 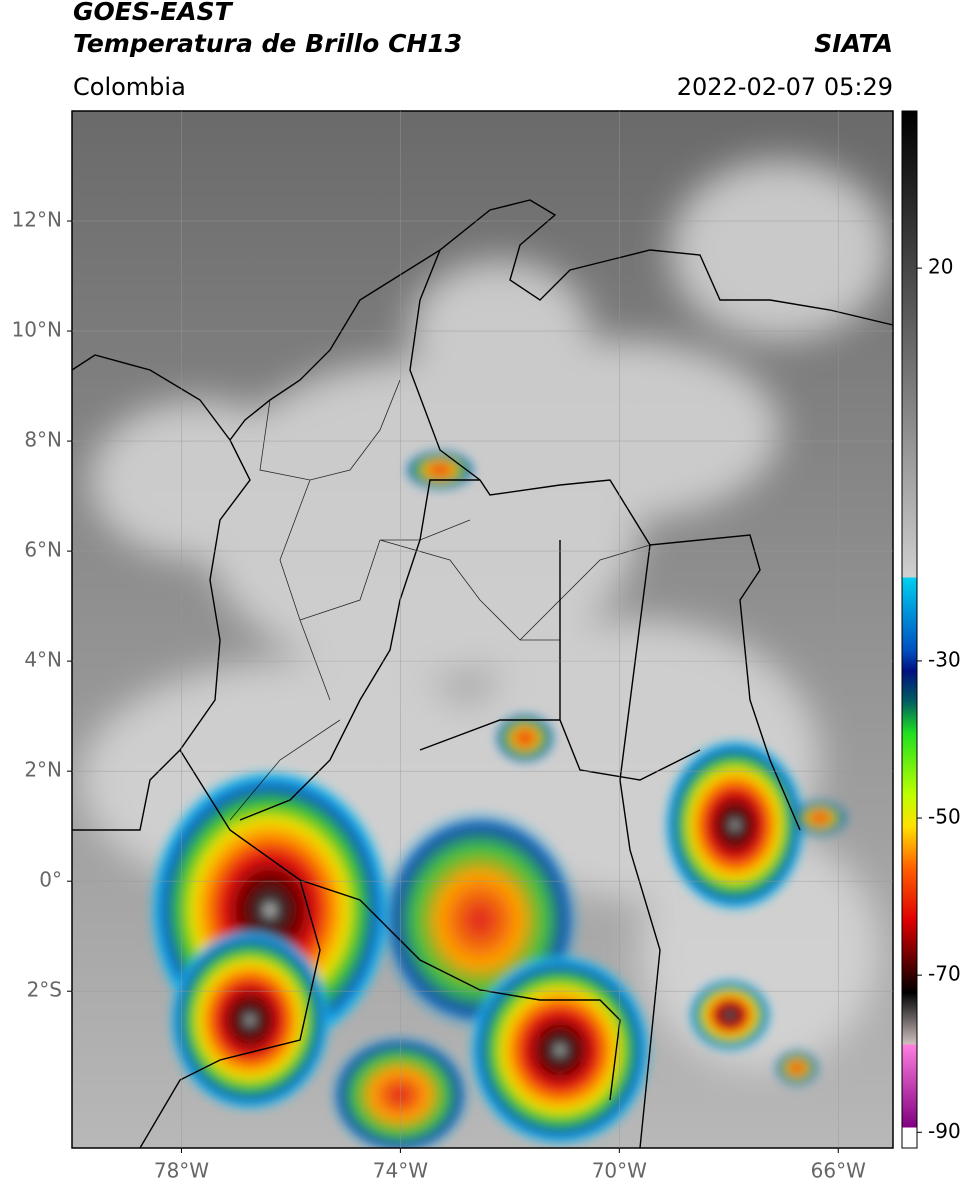 What do you see at coordinates (944, 1131) in the screenshot?
I see `colorbar-tick-label: -90` at bounding box center [944, 1131].